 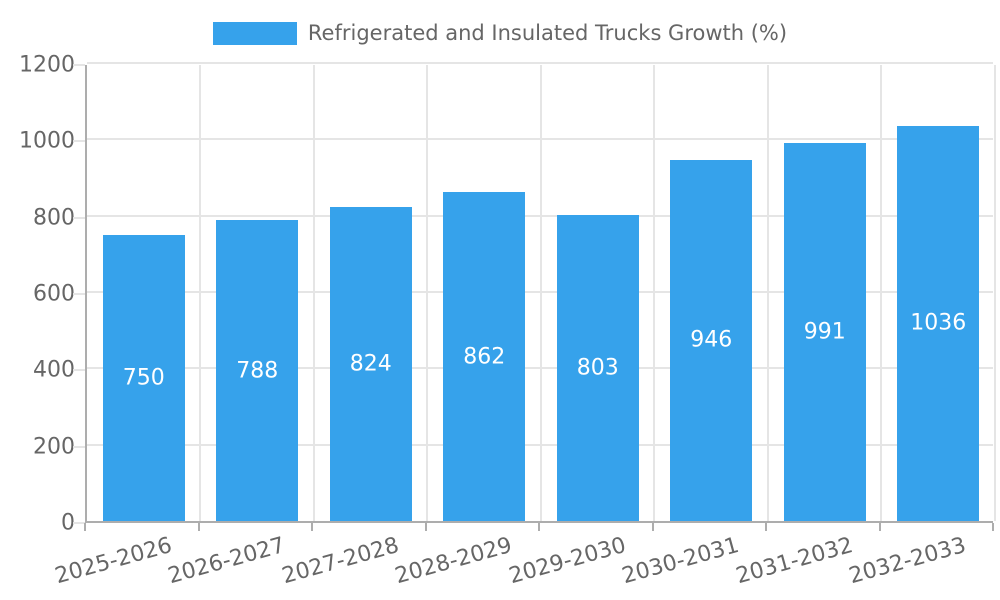 I want to click on bar-value-label: 991, so click(x=824, y=332).